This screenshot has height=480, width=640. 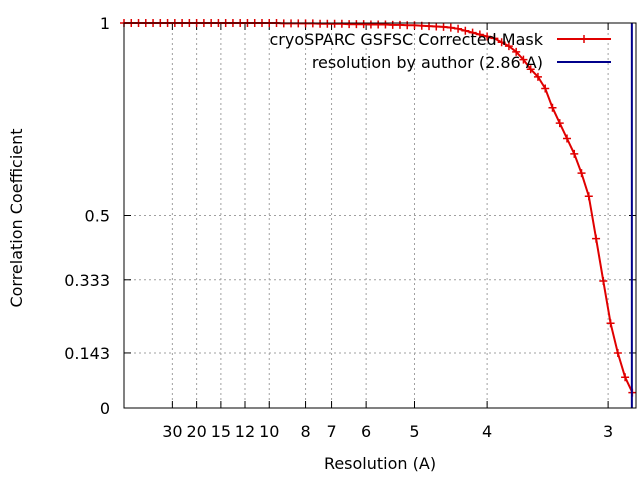 I want to click on x-tick-labels: 30 20 15 12 10 8 7 6 5 4 3, so click(x=387, y=431).